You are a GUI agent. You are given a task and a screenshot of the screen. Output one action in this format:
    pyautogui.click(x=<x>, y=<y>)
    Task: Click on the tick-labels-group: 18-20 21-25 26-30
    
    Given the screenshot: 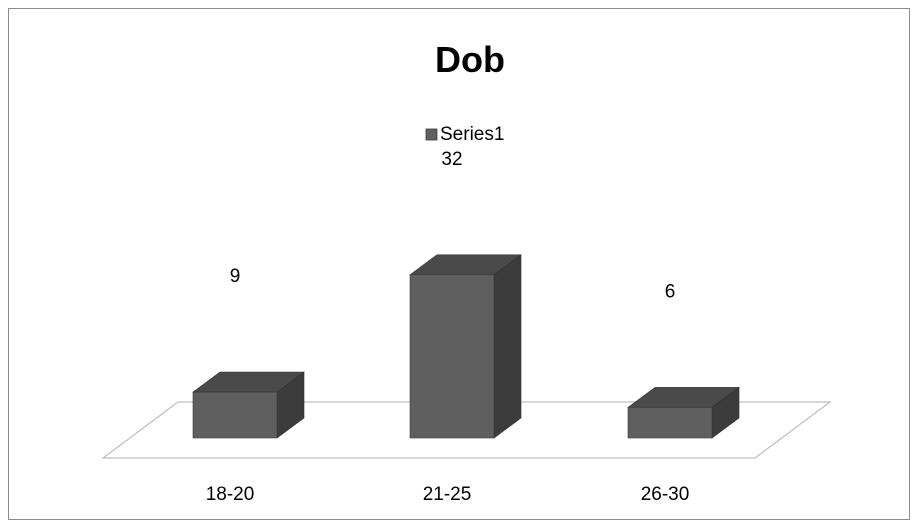 What is the action you would take?
    pyautogui.click(x=448, y=494)
    